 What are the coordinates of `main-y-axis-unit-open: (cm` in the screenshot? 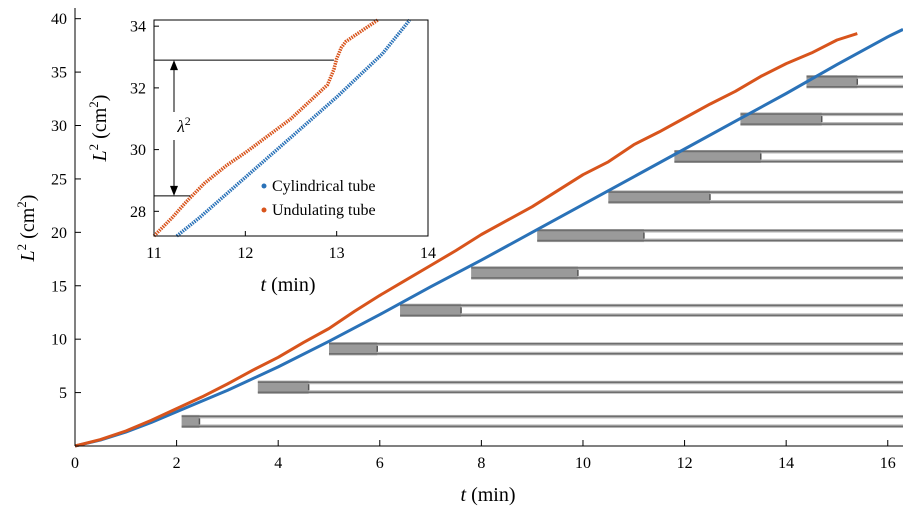 It's located at (28, 225).